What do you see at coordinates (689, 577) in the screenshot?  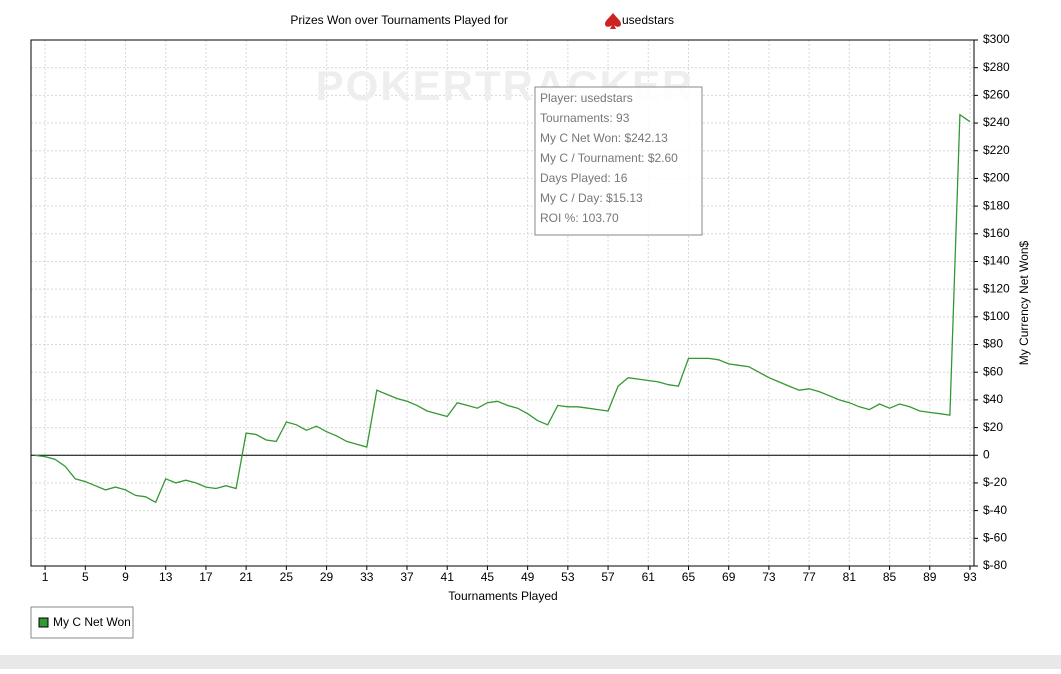 I see `x-tick-label: 65` at bounding box center [689, 577].